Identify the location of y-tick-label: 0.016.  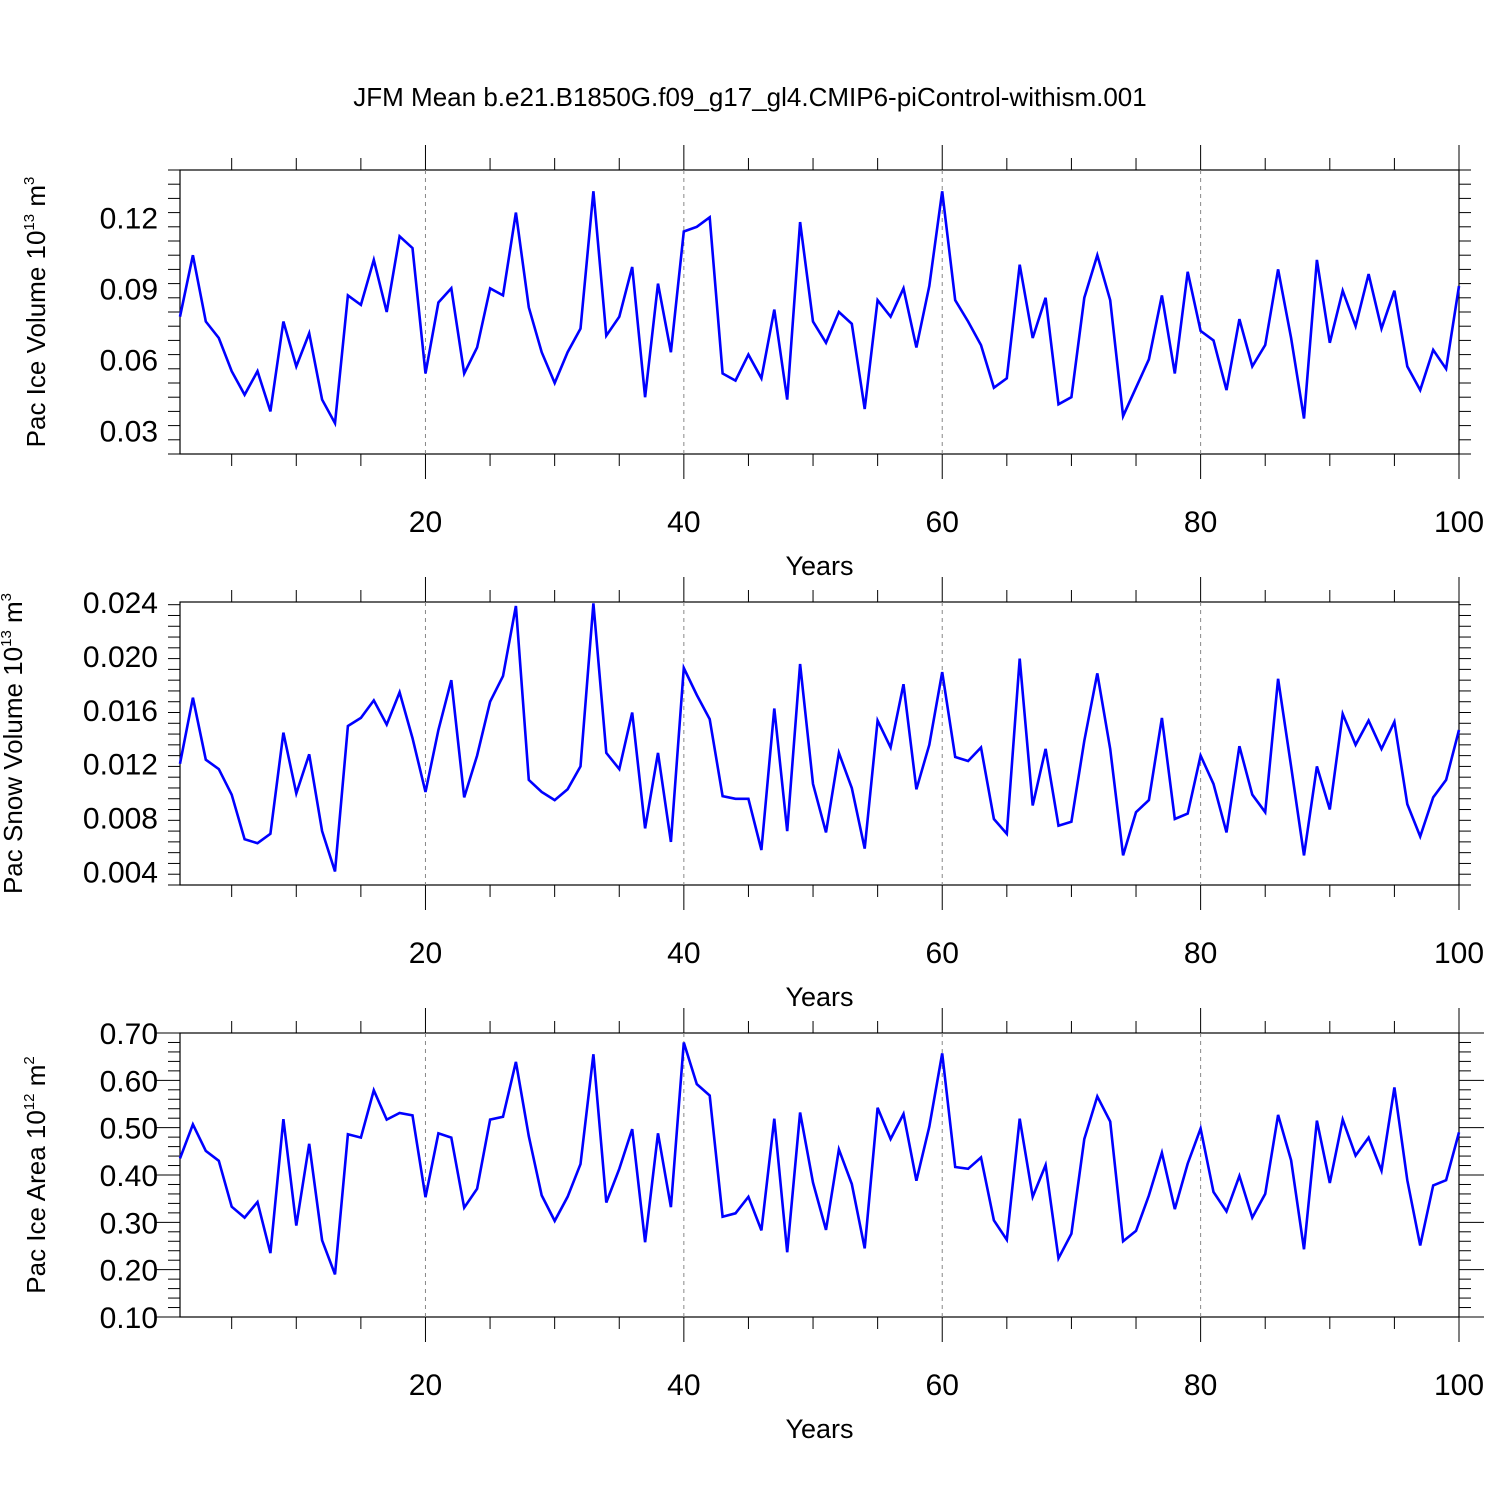
(120, 711).